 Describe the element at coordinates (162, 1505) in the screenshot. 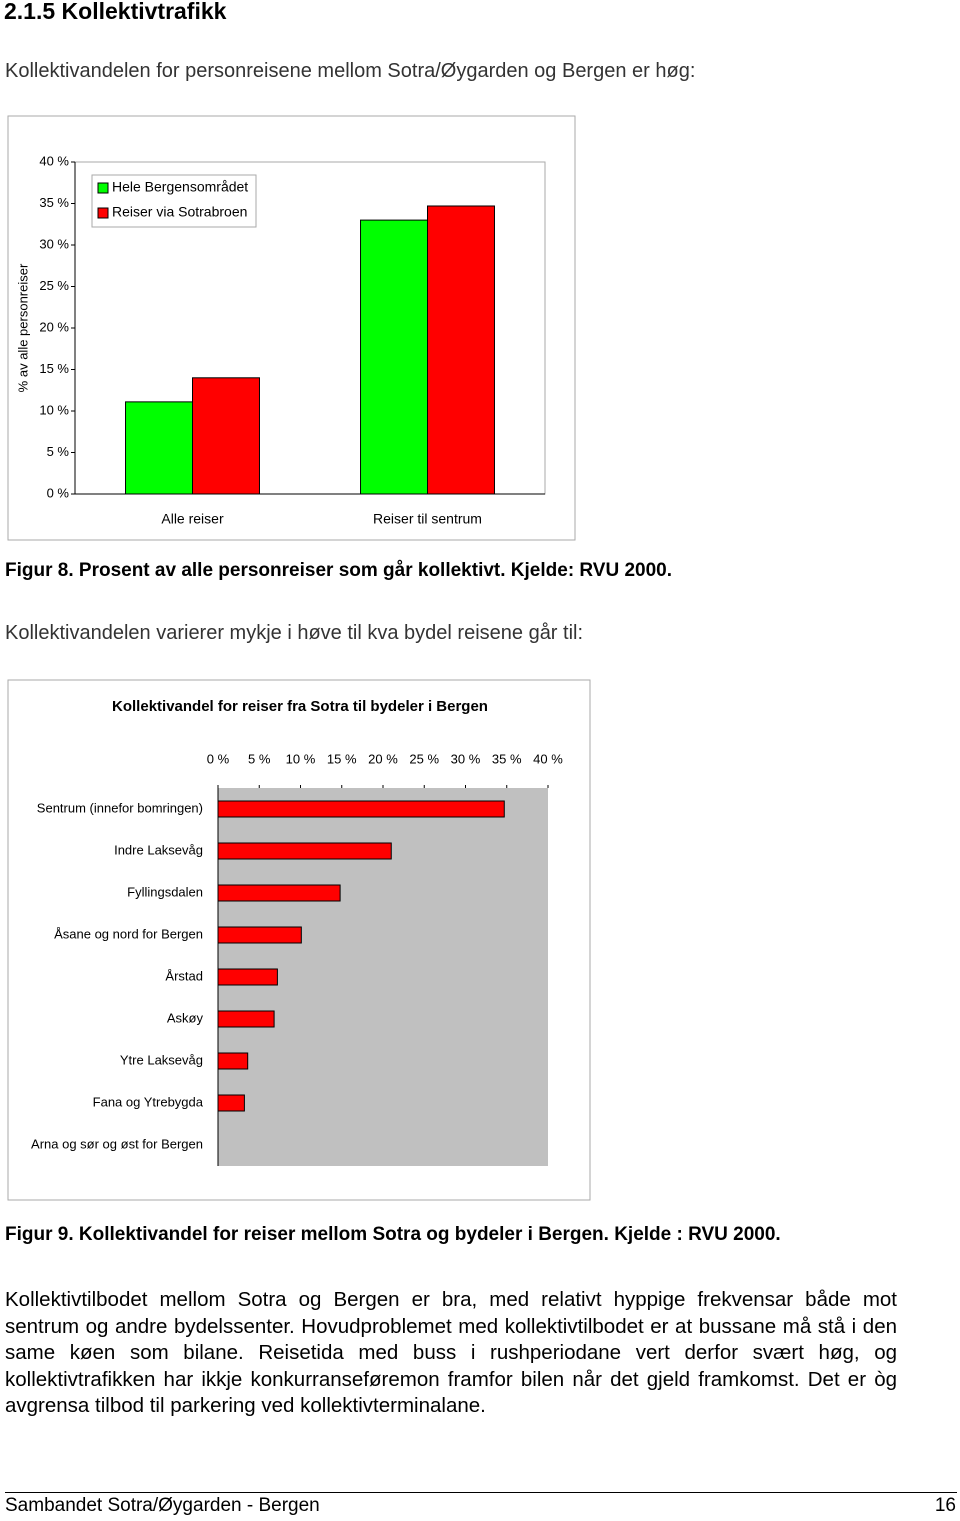

I see `footer-text: Sambandet Sotra/Øygarden - Bergen` at that location.